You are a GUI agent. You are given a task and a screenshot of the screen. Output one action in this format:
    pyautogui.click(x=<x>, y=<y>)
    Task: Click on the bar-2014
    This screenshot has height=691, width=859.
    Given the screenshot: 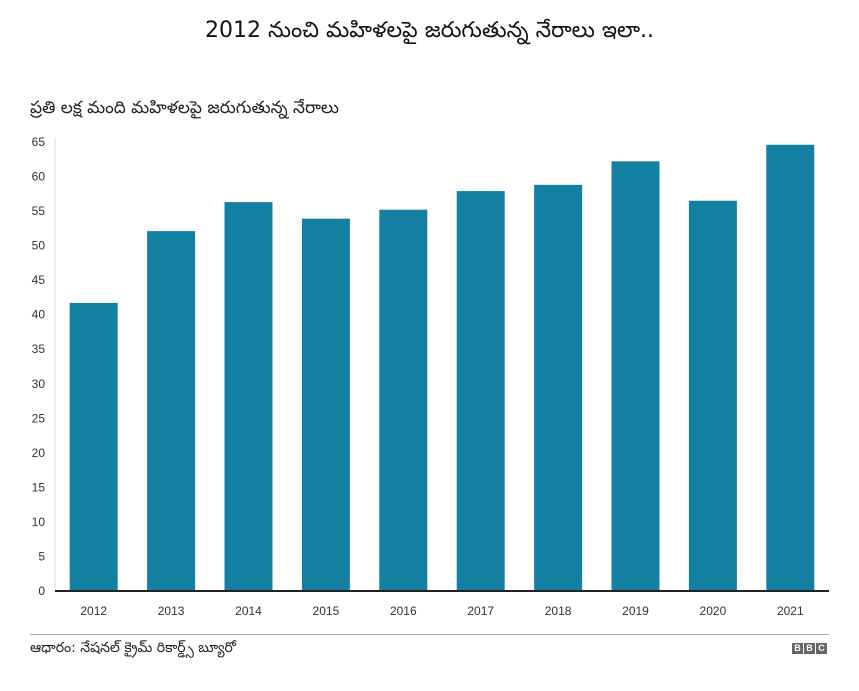 What is the action you would take?
    pyautogui.click(x=248, y=396)
    